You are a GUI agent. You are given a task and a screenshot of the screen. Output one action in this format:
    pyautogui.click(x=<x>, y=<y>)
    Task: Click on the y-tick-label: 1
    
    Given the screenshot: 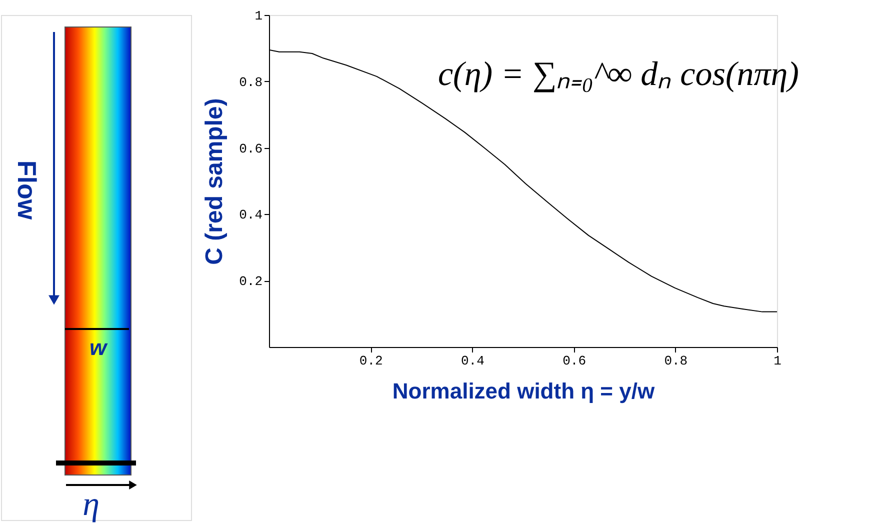 What is the action you would take?
    pyautogui.click(x=258, y=16)
    